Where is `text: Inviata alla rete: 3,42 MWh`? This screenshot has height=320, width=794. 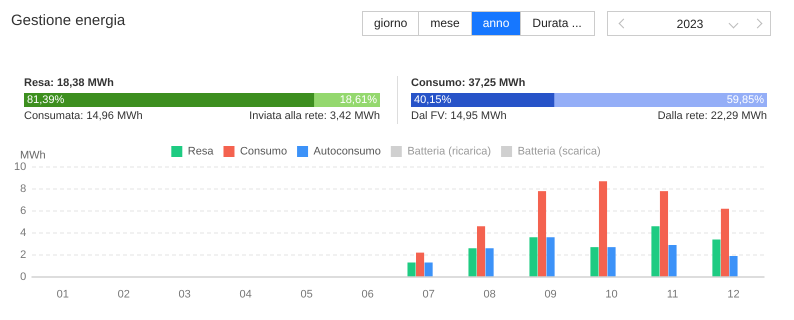 text: Inviata alla rete: 3,42 MWh is located at coordinates (314, 116).